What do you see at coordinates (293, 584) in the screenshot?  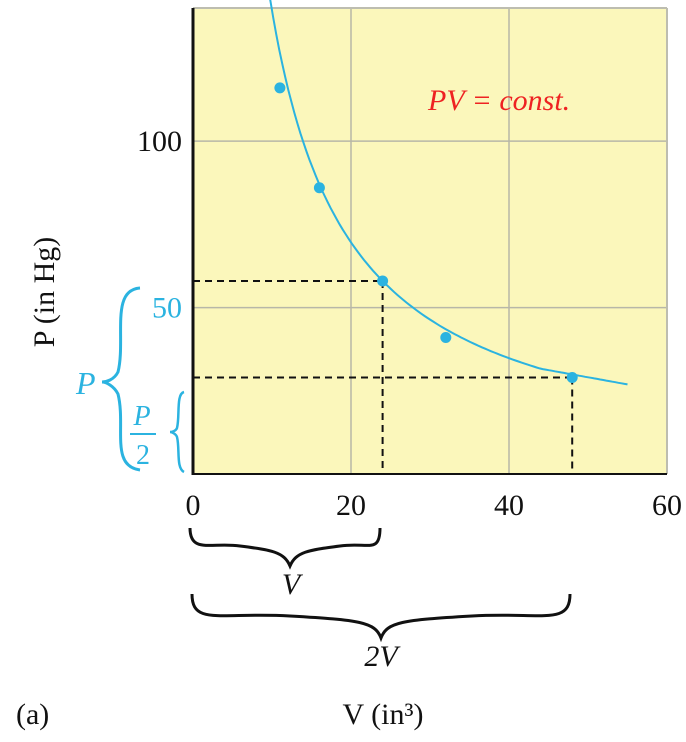 I see `v-brace-label: V` at bounding box center [293, 584].